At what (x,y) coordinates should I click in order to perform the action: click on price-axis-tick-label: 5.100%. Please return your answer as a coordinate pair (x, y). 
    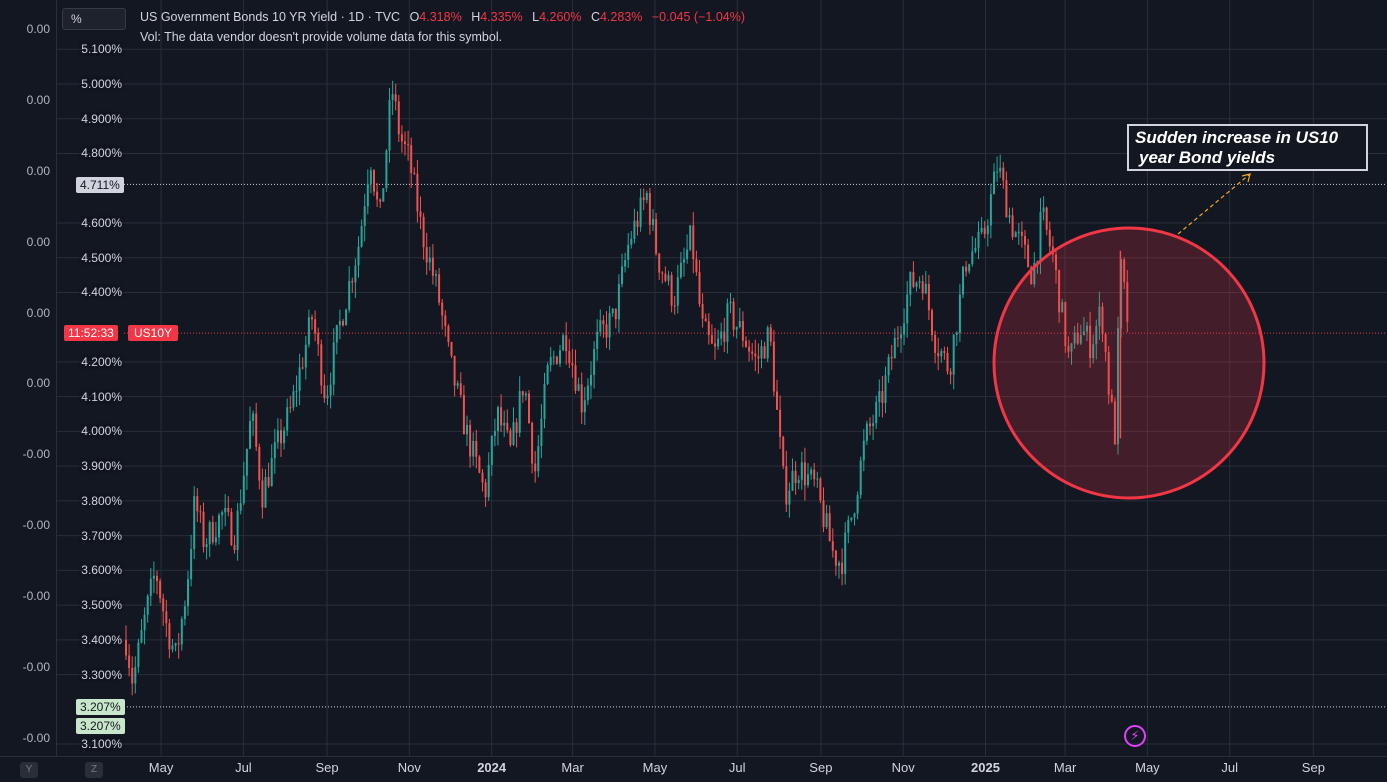
    Looking at the image, I should click on (101, 49).